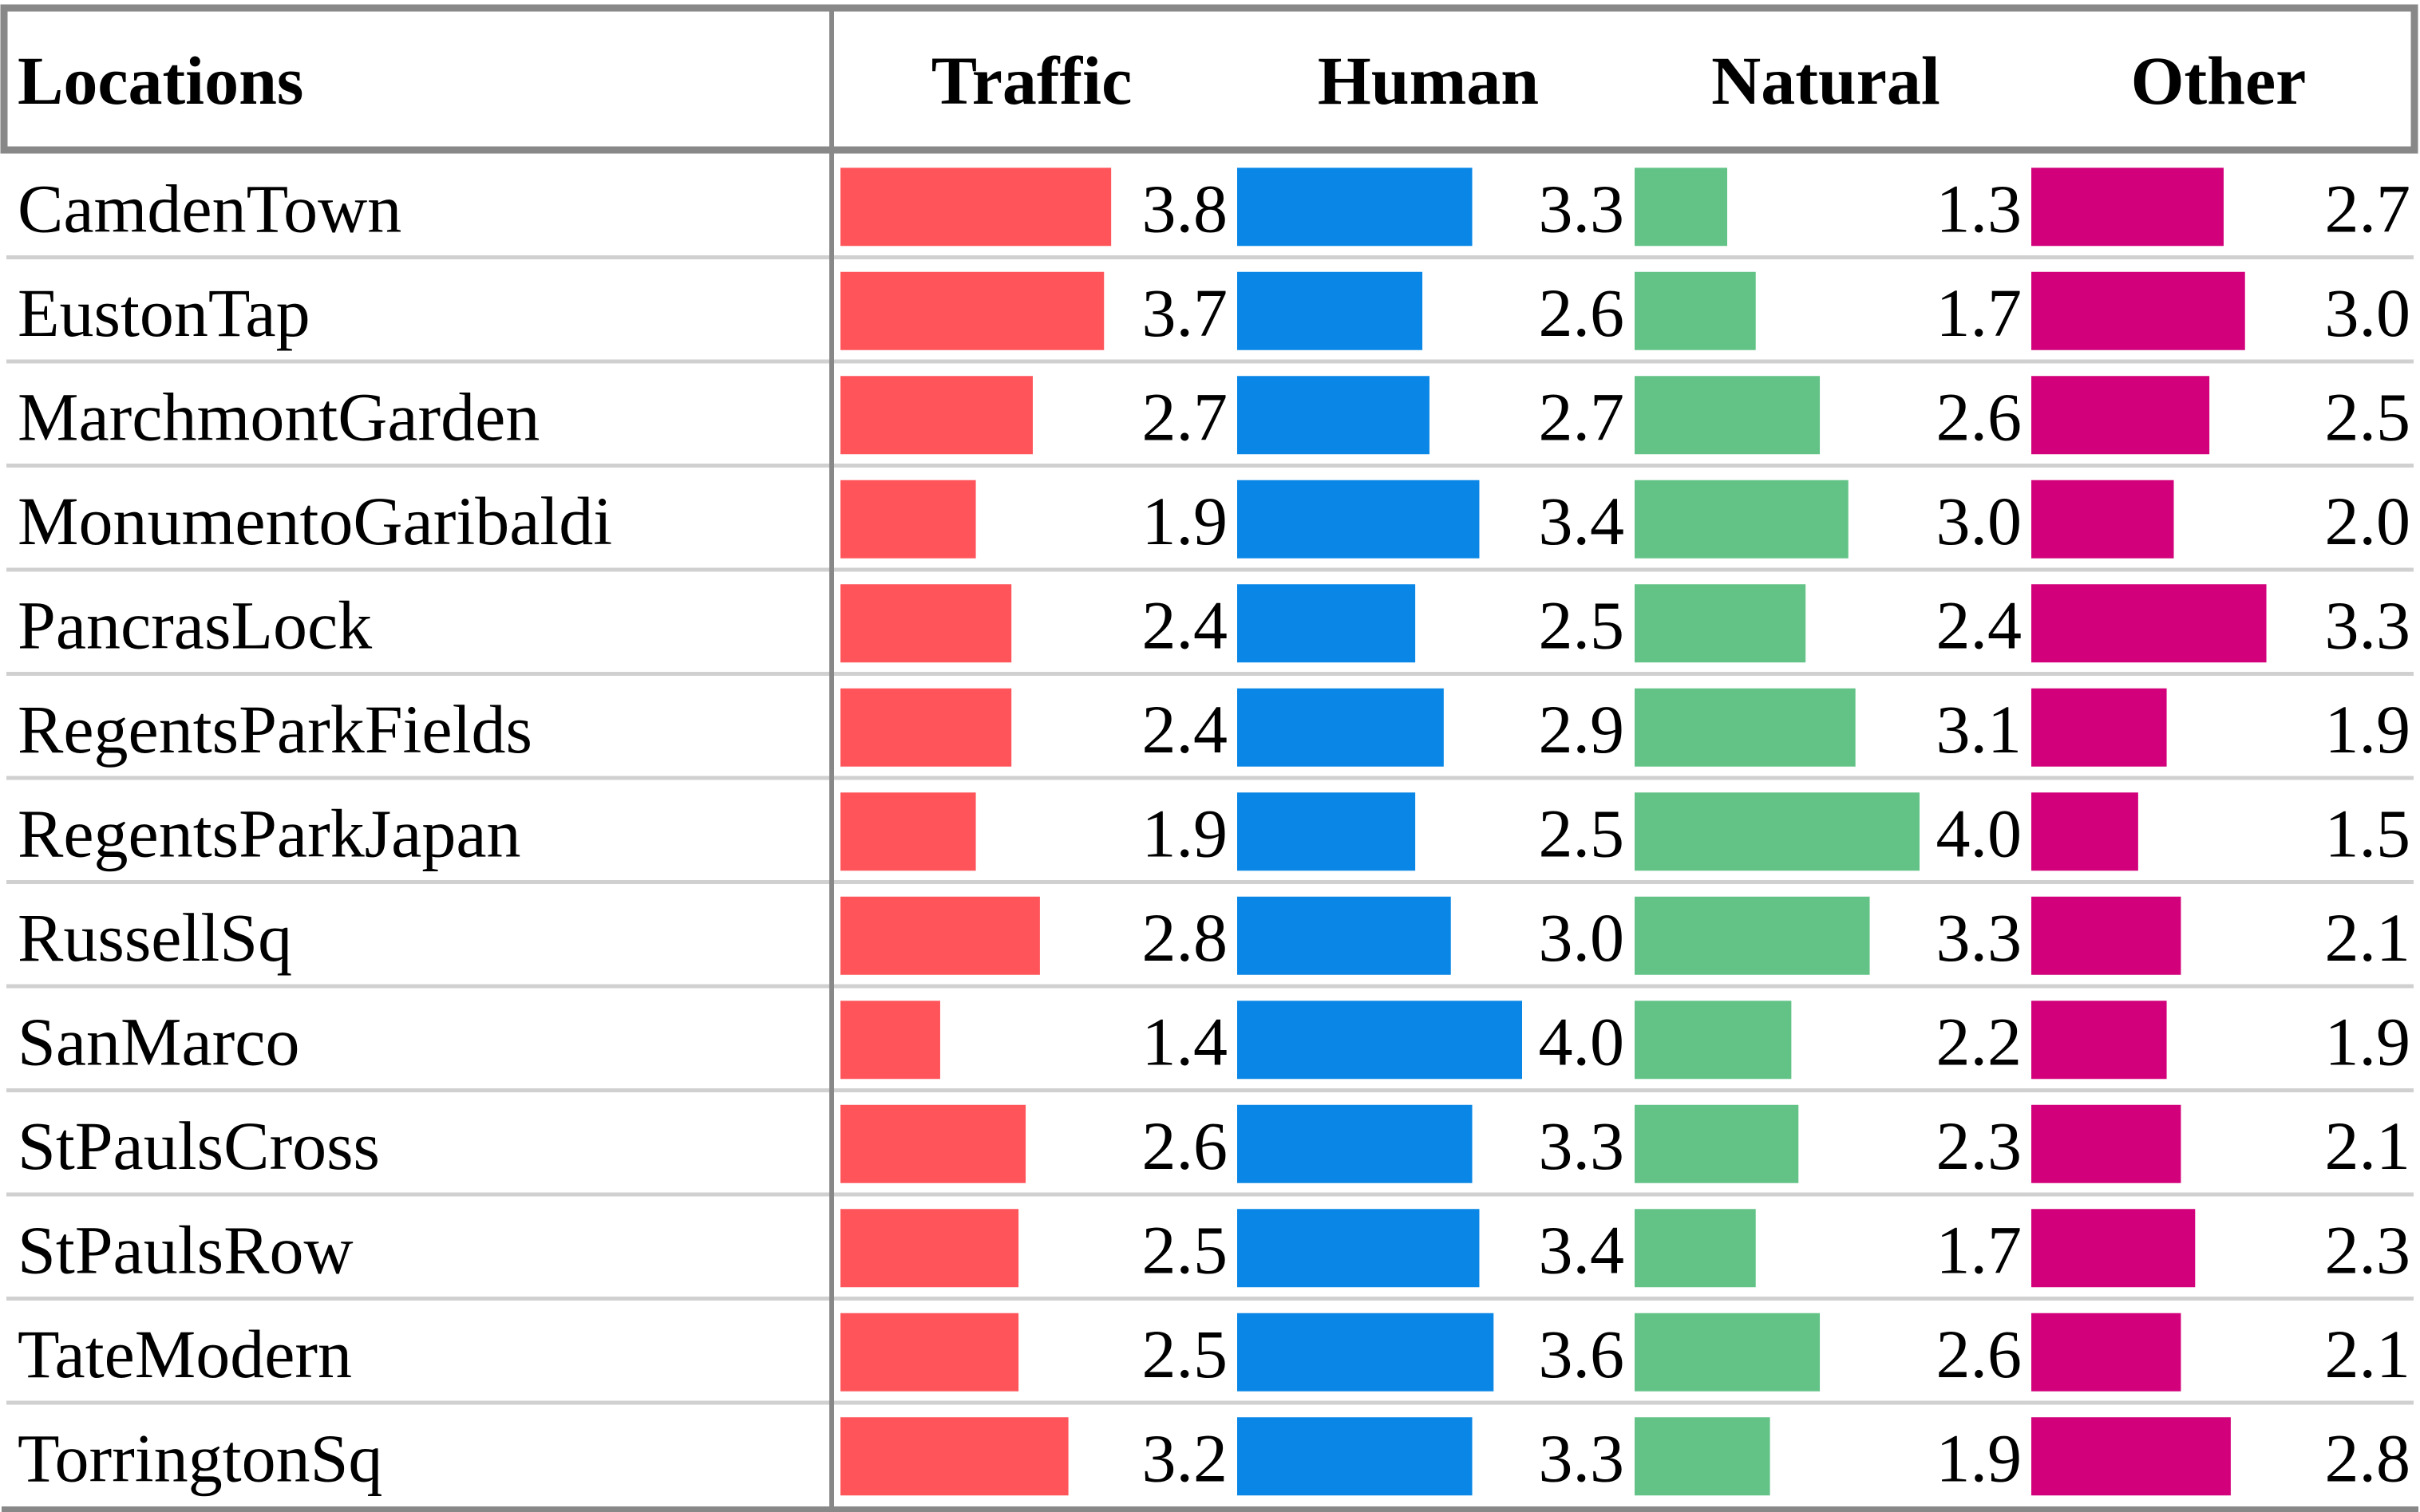 The width and height of the screenshot is (2420, 1512). I want to click on location-label: CamdenTown, so click(209, 209).